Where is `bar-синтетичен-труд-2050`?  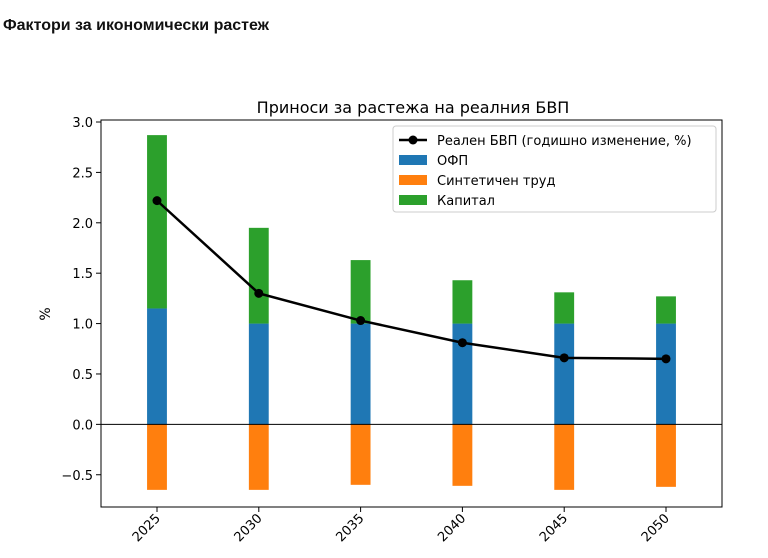 bar-синтетичен-труд-2050 is located at coordinates (666, 455).